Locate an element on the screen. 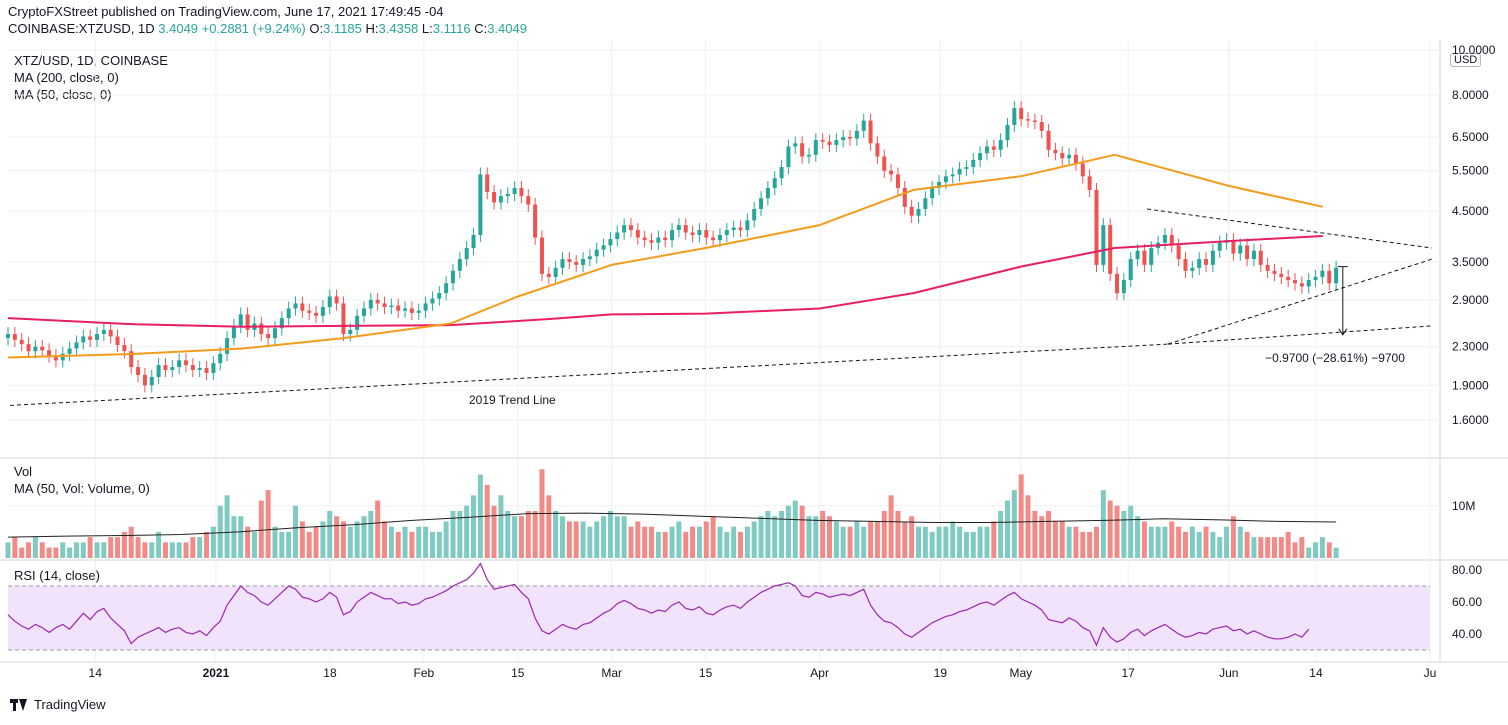  legend-ma200: MA (200, close, 0) is located at coordinates (66, 77).